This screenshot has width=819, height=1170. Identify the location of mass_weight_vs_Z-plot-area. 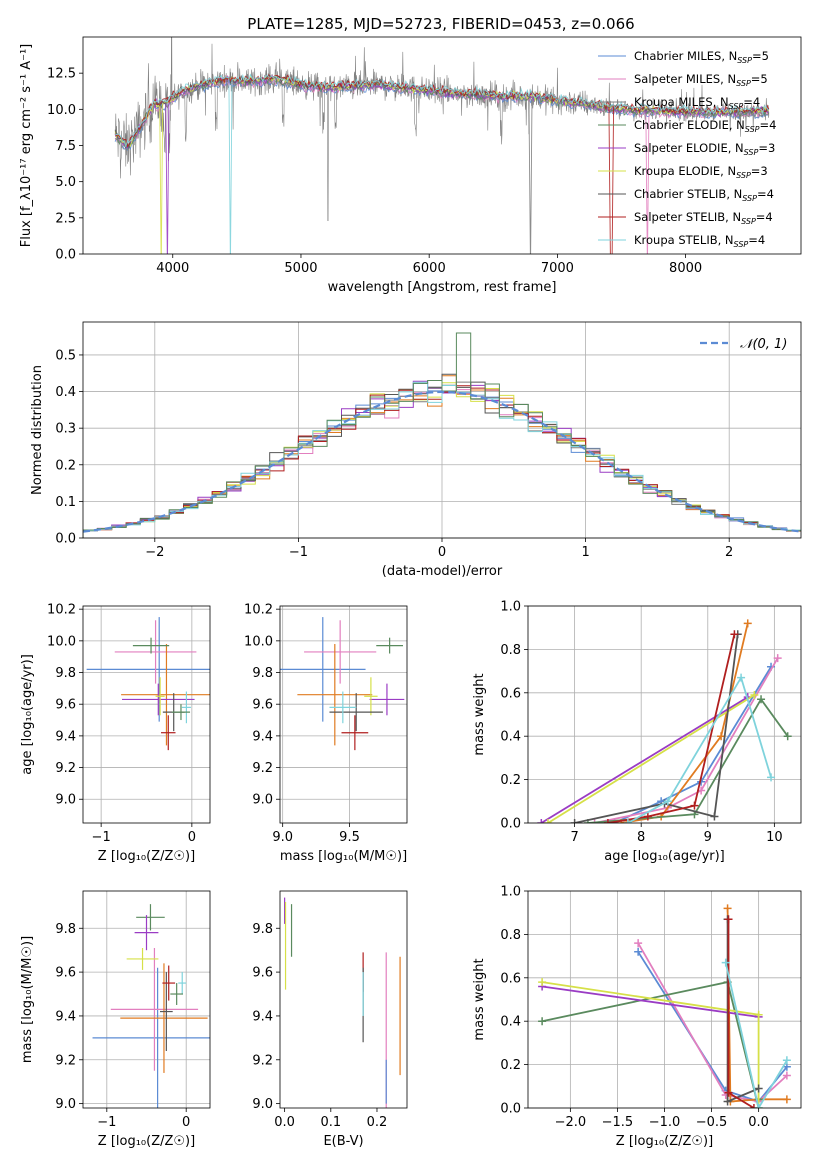
(664, 1006).